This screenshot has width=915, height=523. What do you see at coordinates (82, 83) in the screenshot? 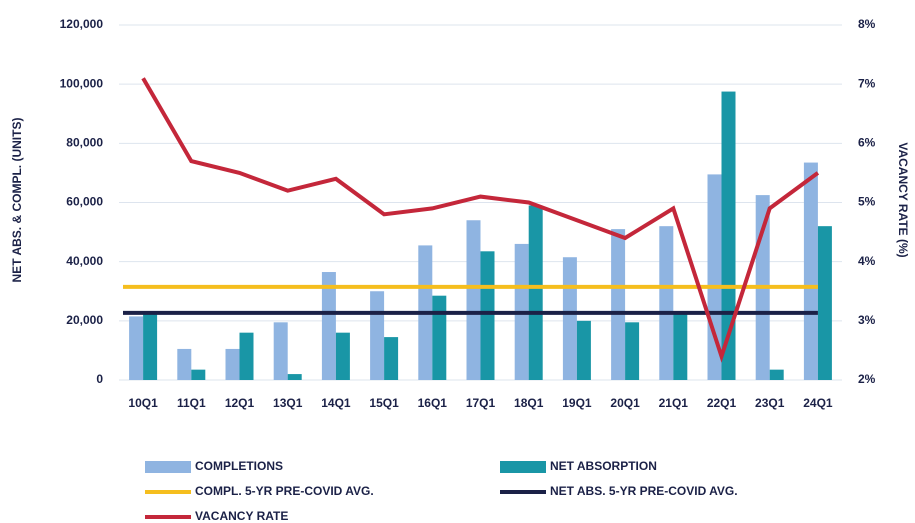
I see `y-tick-label: 100,000` at bounding box center [82, 83].